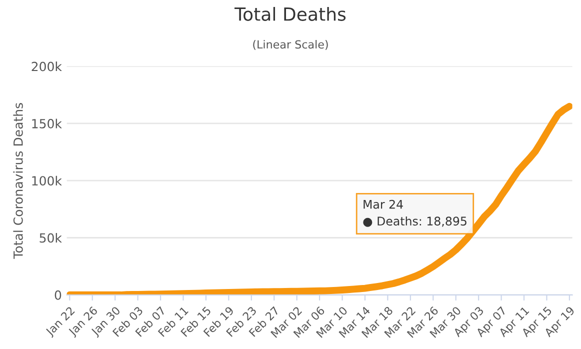 The width and height of the screenshot is (581, 349). What do you see at coordinates (47, 181) in the screenshot?
I see `y-tick-label: 100k` at bounding box center [47, 181].